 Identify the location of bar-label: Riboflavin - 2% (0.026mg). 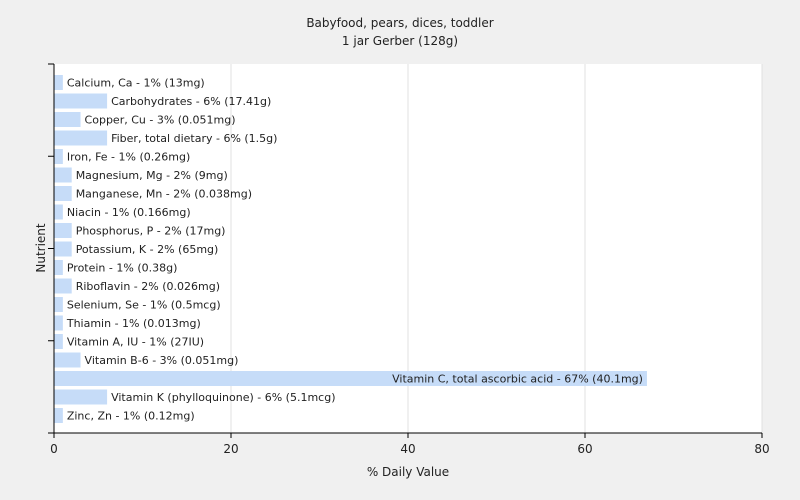
(148, 286).